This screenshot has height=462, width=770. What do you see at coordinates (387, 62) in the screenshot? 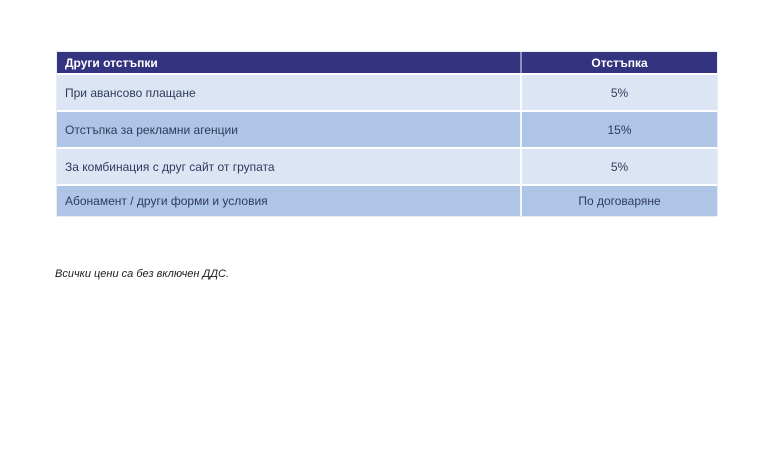
I see `table-header-row: Други отстъпки Отстъпка` at bounding box center [387, 62].